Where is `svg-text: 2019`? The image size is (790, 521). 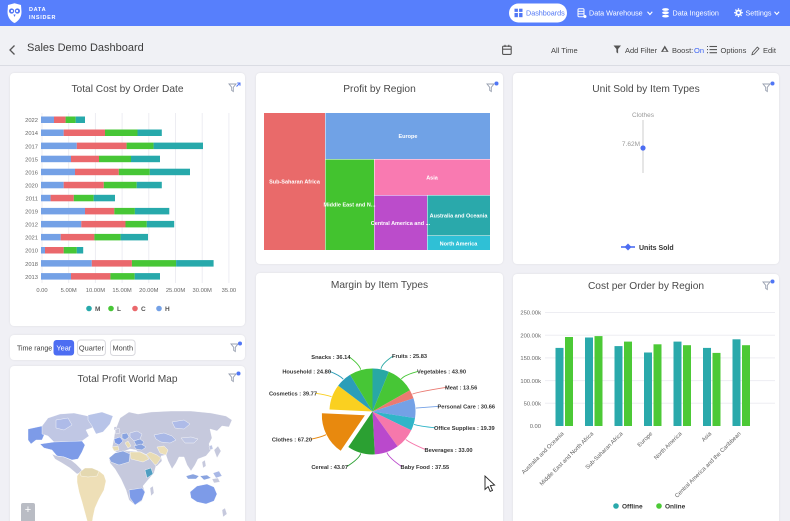
svg-text: 2019 is located at coordinates (31, 213).